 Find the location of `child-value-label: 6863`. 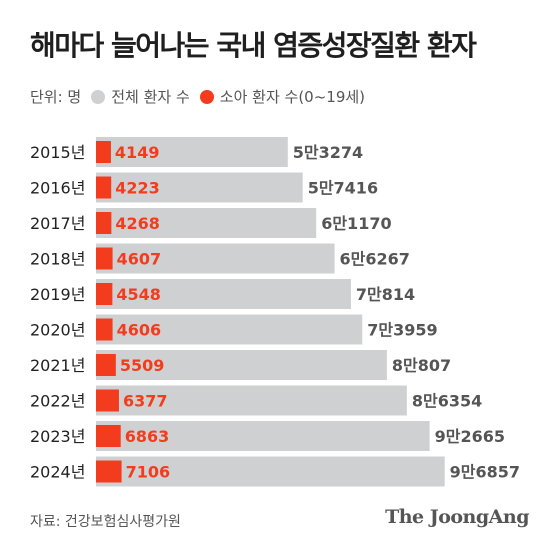

child-value-label: 6863 is located at coordinates (147, 436).